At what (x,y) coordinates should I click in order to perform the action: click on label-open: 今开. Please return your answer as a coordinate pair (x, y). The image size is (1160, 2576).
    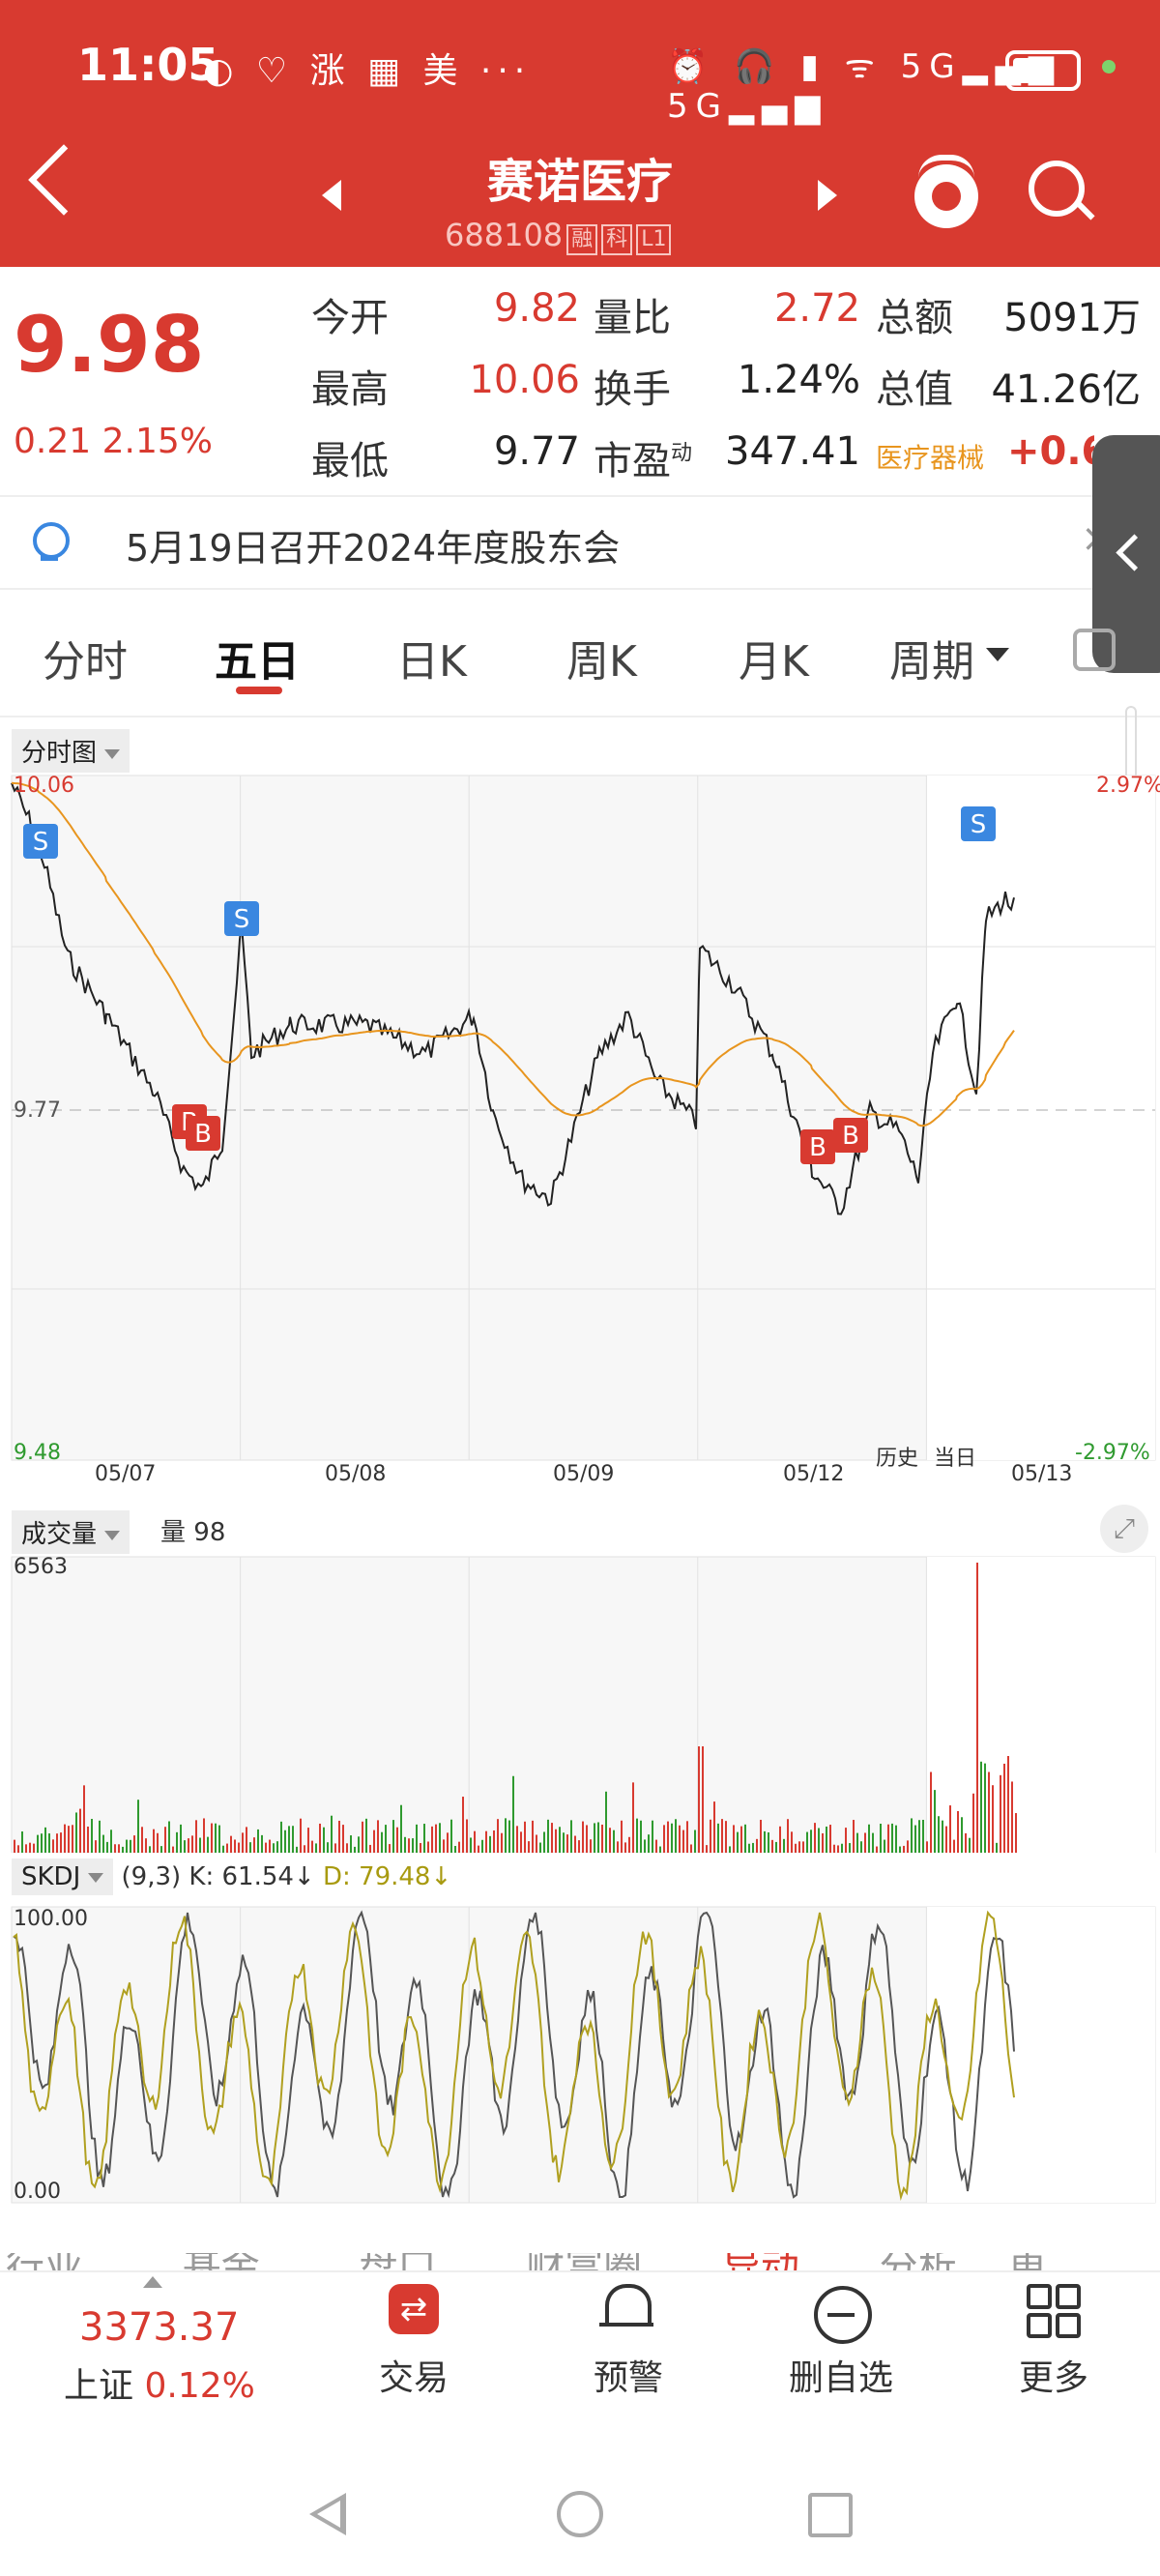
    Looking at the image, I should click on (350, 318).